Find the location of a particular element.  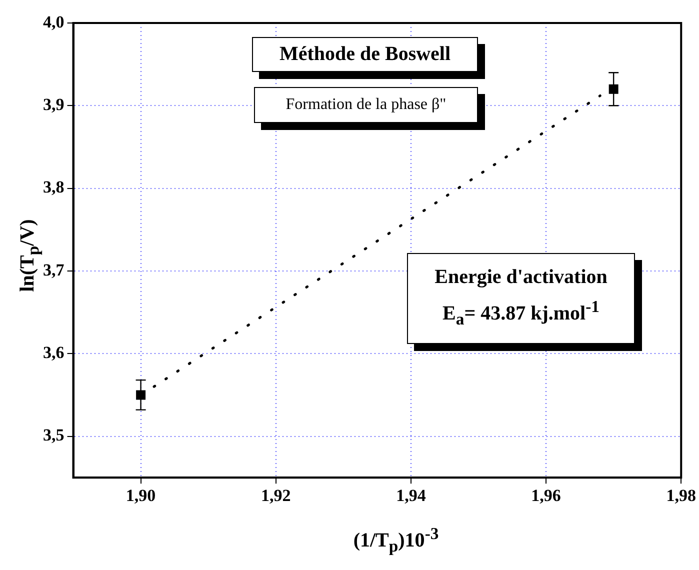

x-axis-title: (1/T$_{p}$)10$^{-3}$ is located at coordinates (396, 540).